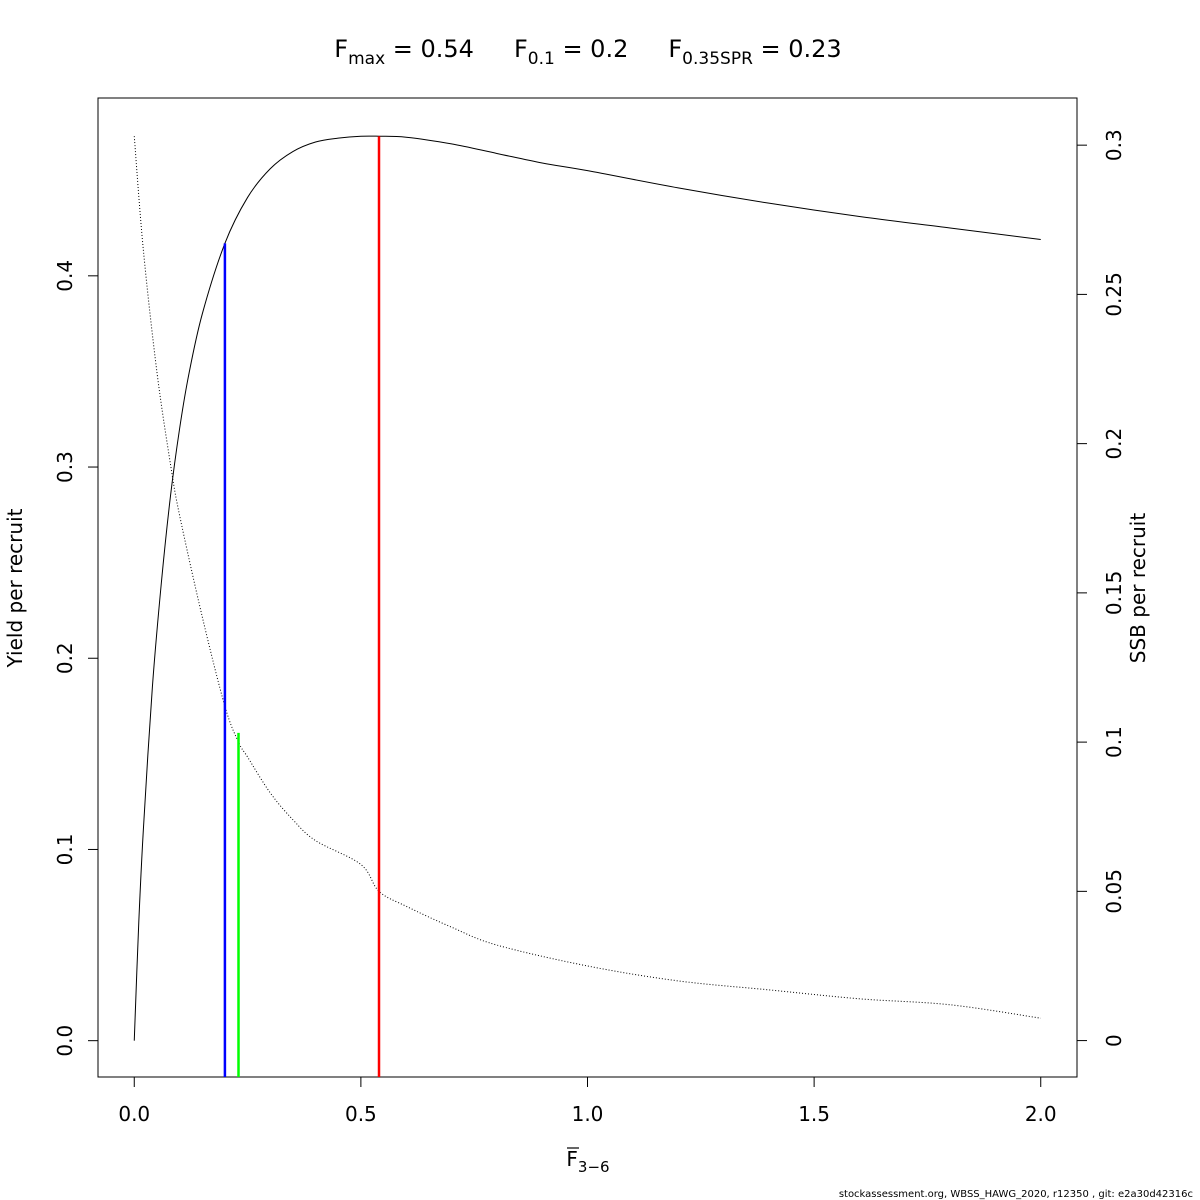 The width and height of the screenshot is (1200, 1200). I want to click on y-left-tick-label: 0.0, so click(65, 1041).